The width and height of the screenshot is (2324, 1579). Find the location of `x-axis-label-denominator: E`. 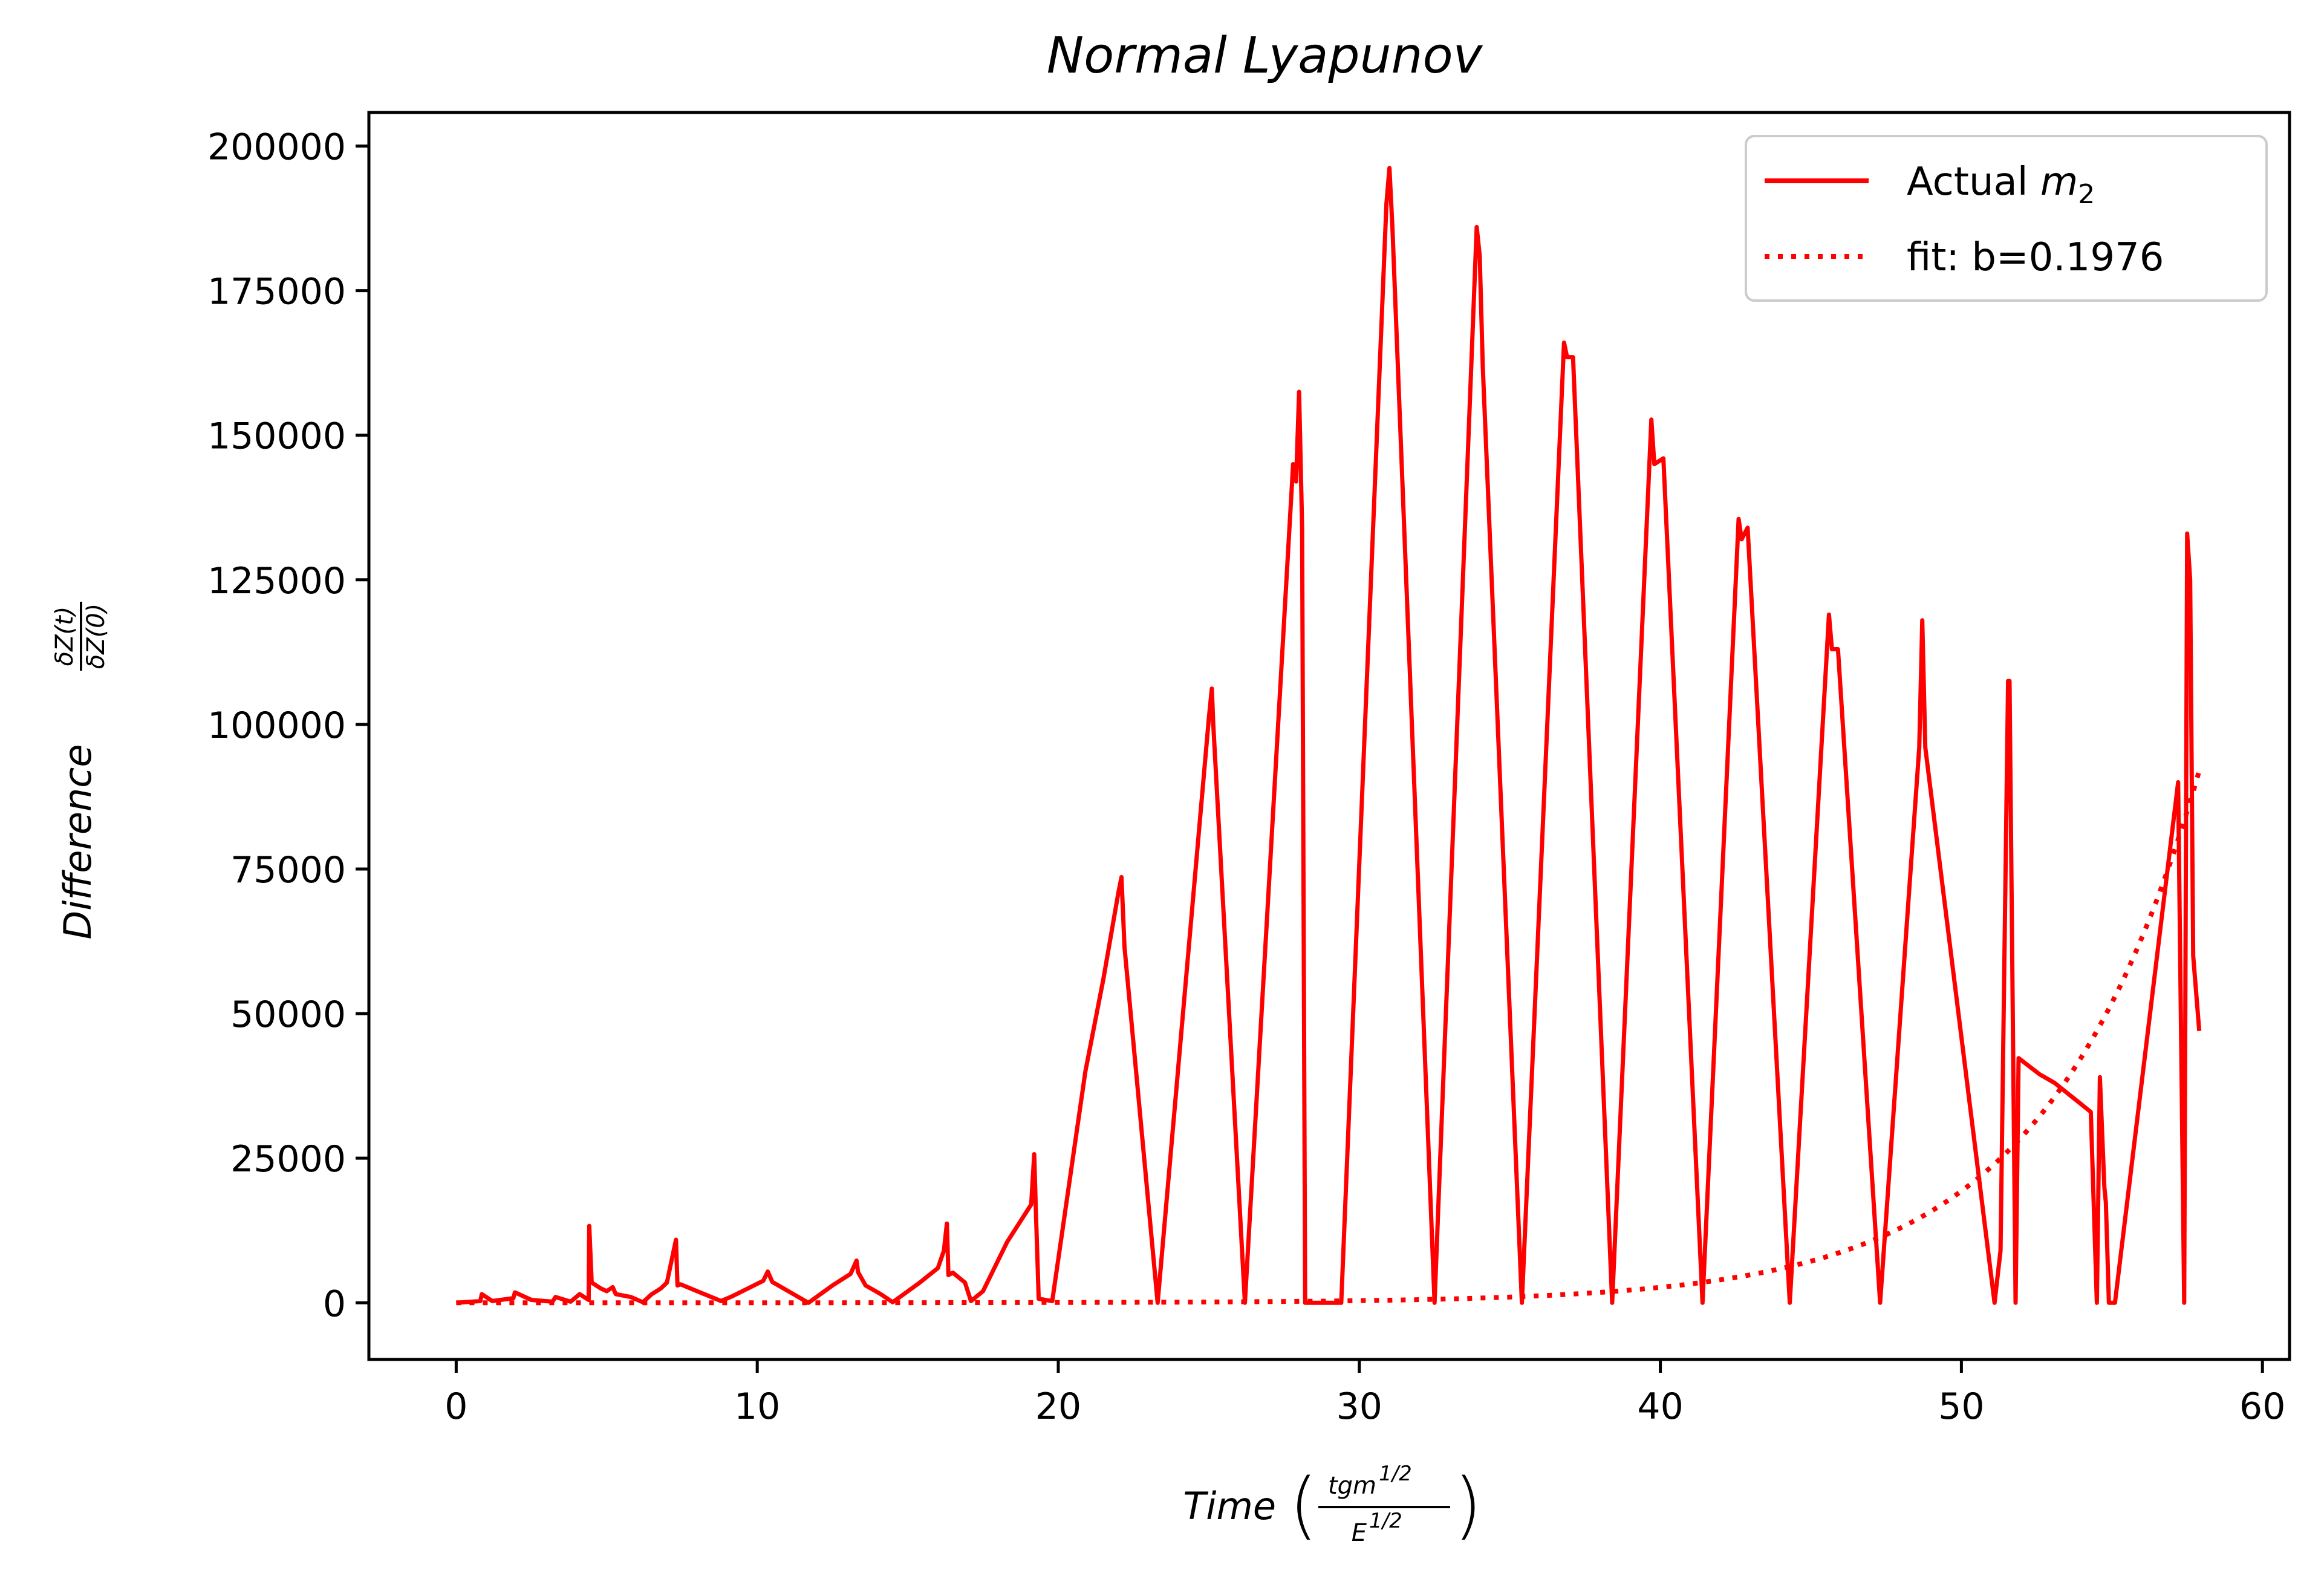

x-axis-label-denominator: E is located at coordinates (1359, 1533).